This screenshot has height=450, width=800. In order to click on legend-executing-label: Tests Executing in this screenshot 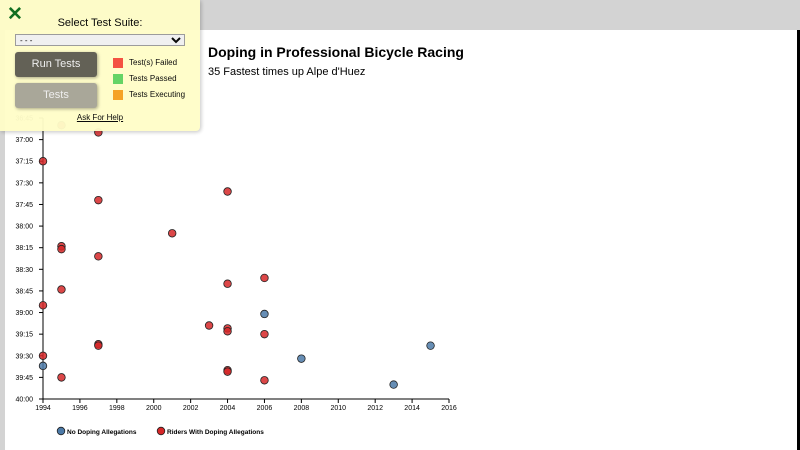, I will do `click(157, 94)`.